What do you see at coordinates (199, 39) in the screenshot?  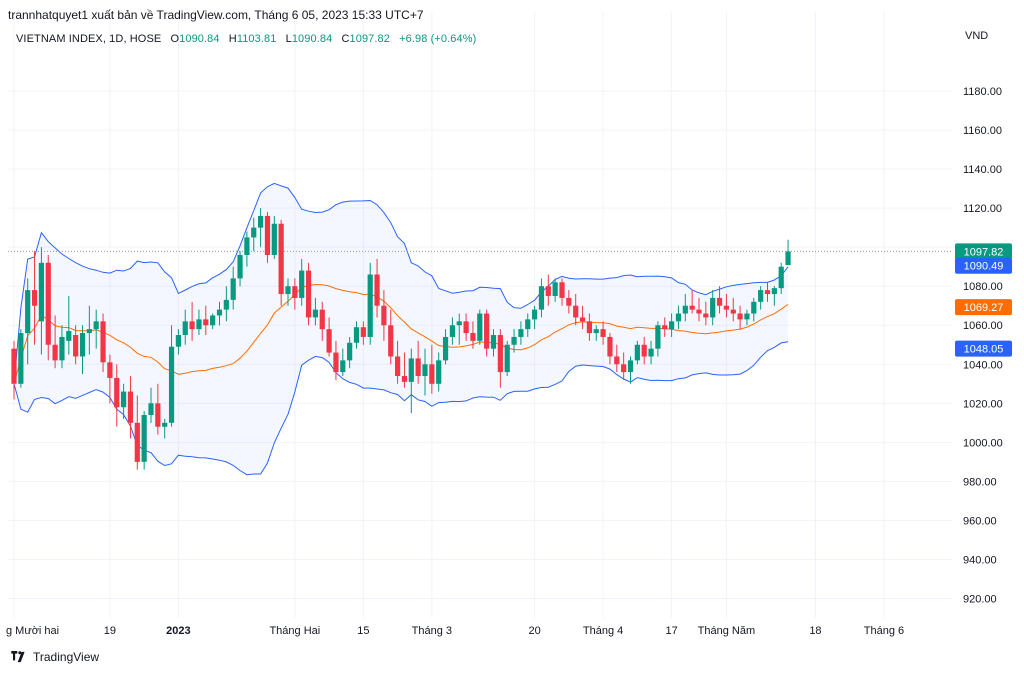 I see `open-value: 1090.84` at bounding box center [199, 39].